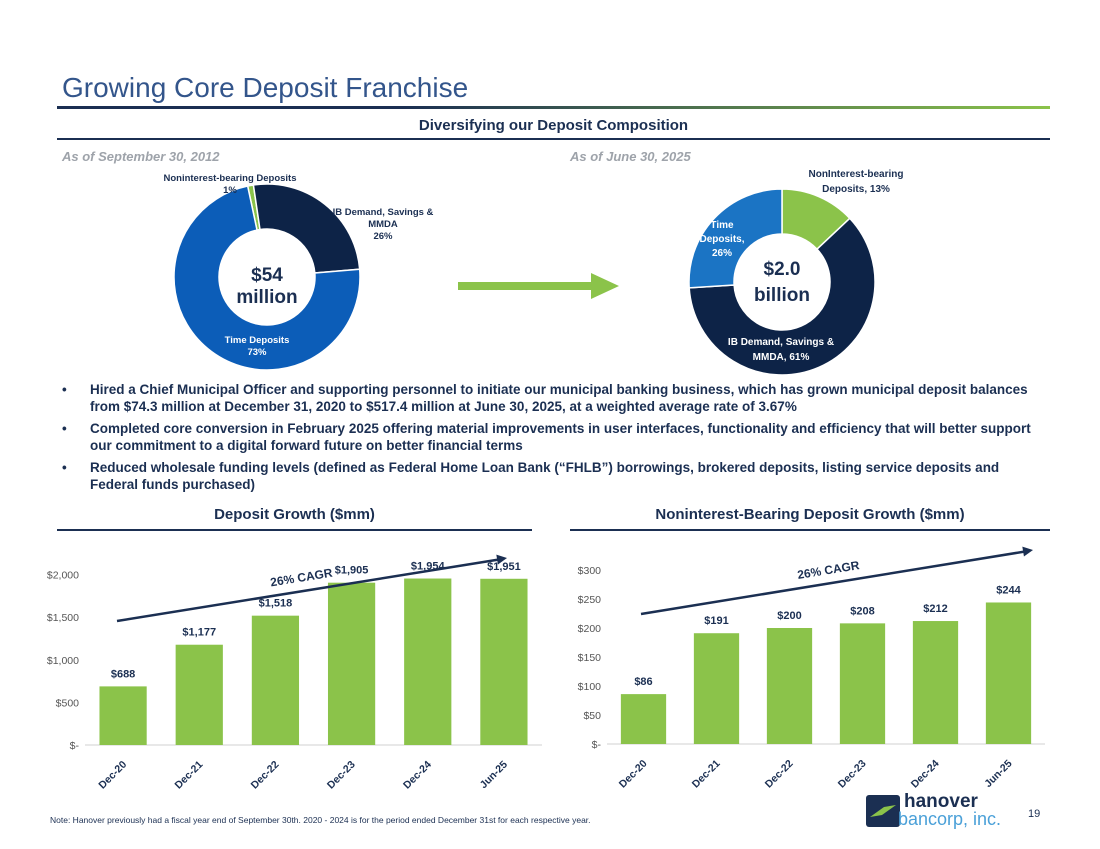  Describe the element at coordinates (553, 125) in the screenshot. I see `composition-heading: Diversifying our Deposit Composition` at that location.